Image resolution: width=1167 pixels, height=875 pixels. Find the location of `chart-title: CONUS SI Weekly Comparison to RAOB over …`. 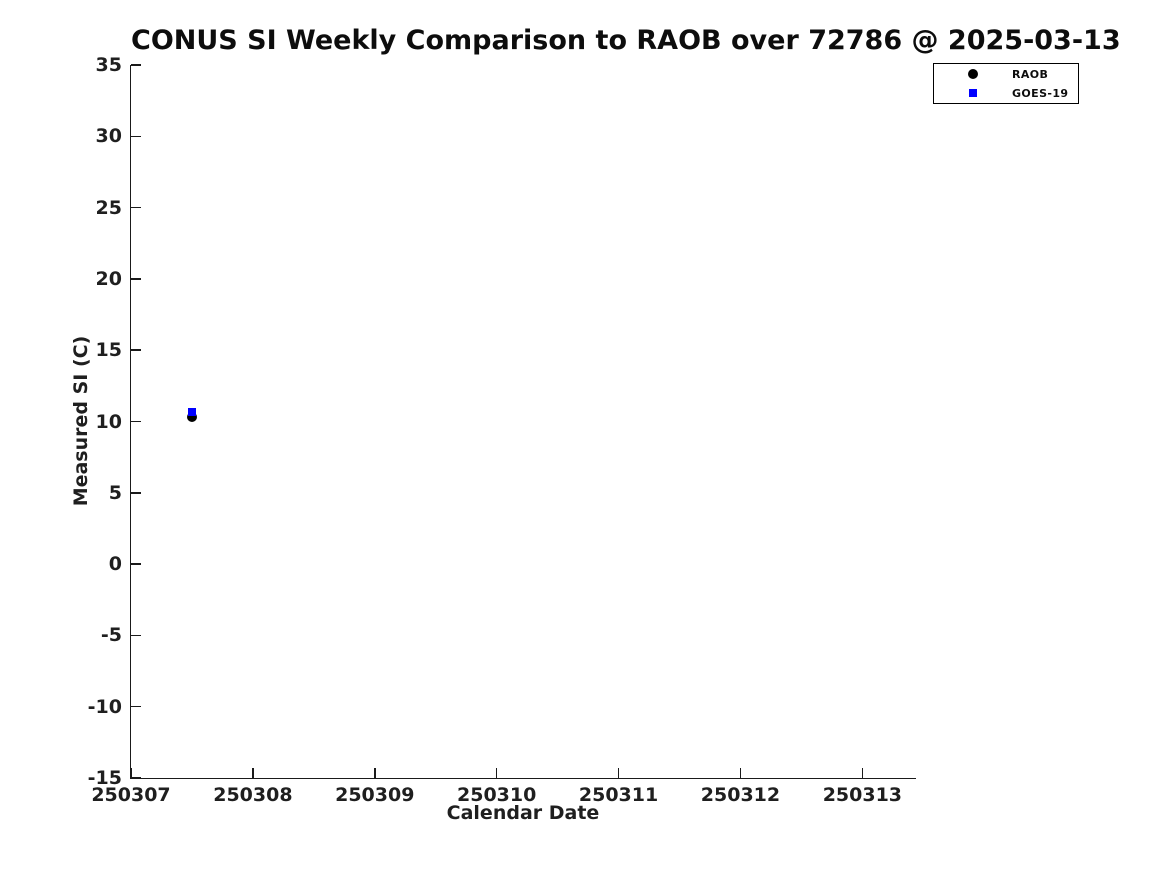

chart-title: CONUS SI Weekly Comparison to RAOB over … is located at coordinates (626, 40).